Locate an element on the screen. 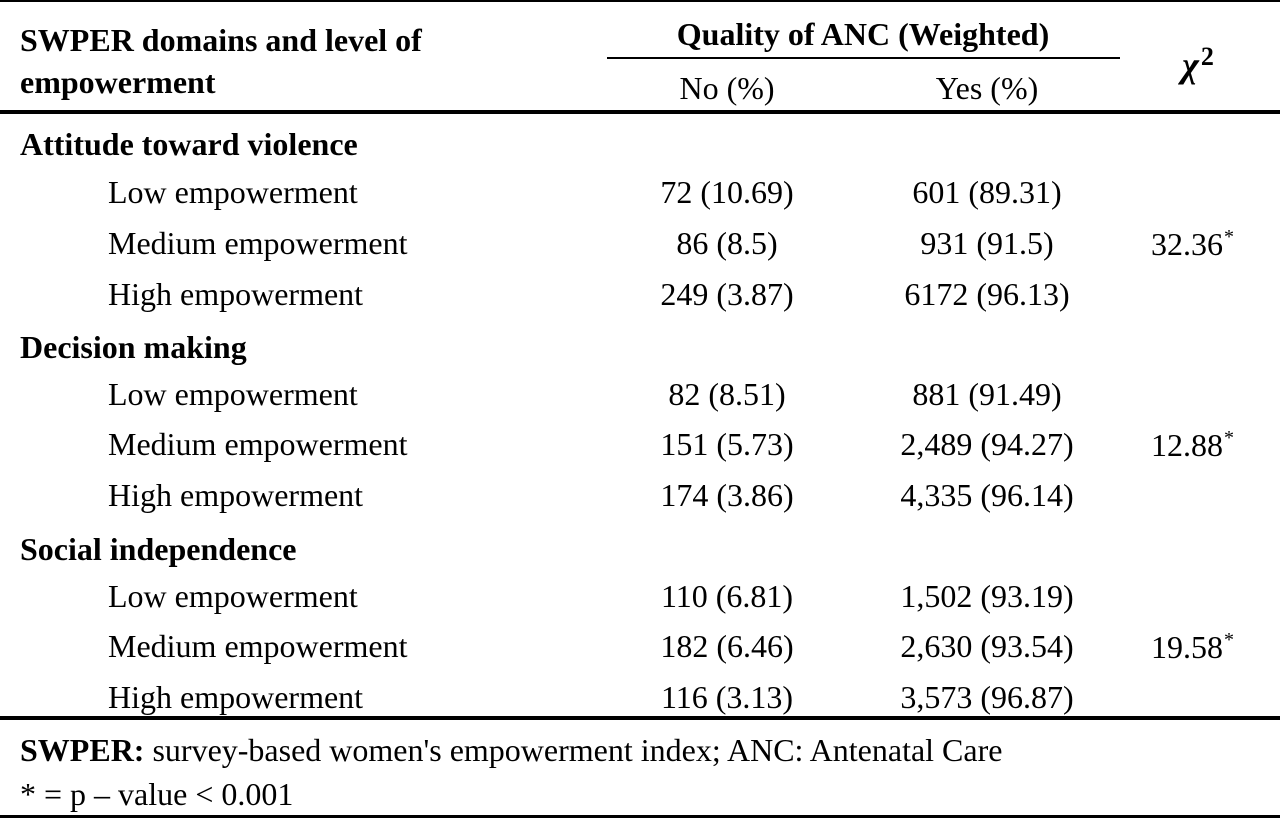  yes-value: 881 (91.49) is located at coordinates (987, 394).